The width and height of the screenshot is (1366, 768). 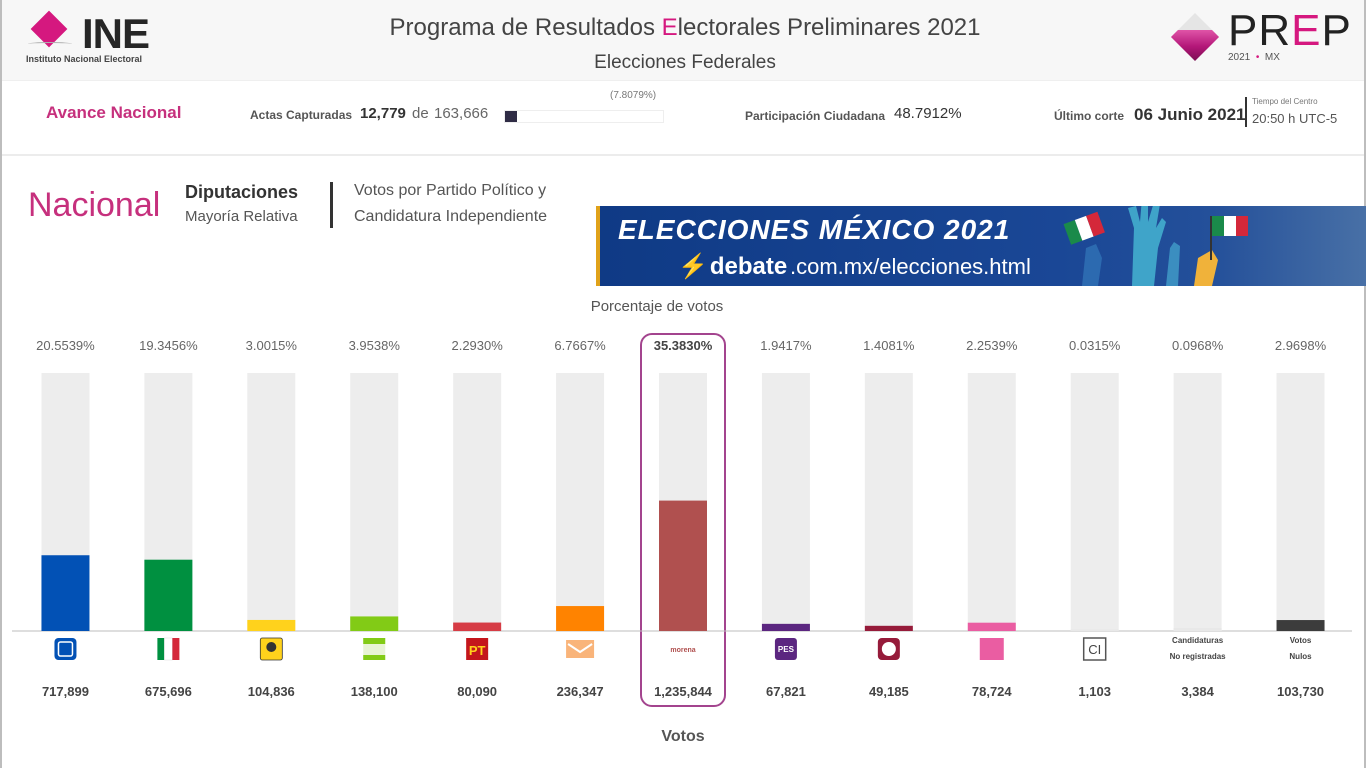 What do you see at coordinates (1206, 268) in the screenshot?
I see `yellow-hand-icon` at bounding box center [1206, 268].